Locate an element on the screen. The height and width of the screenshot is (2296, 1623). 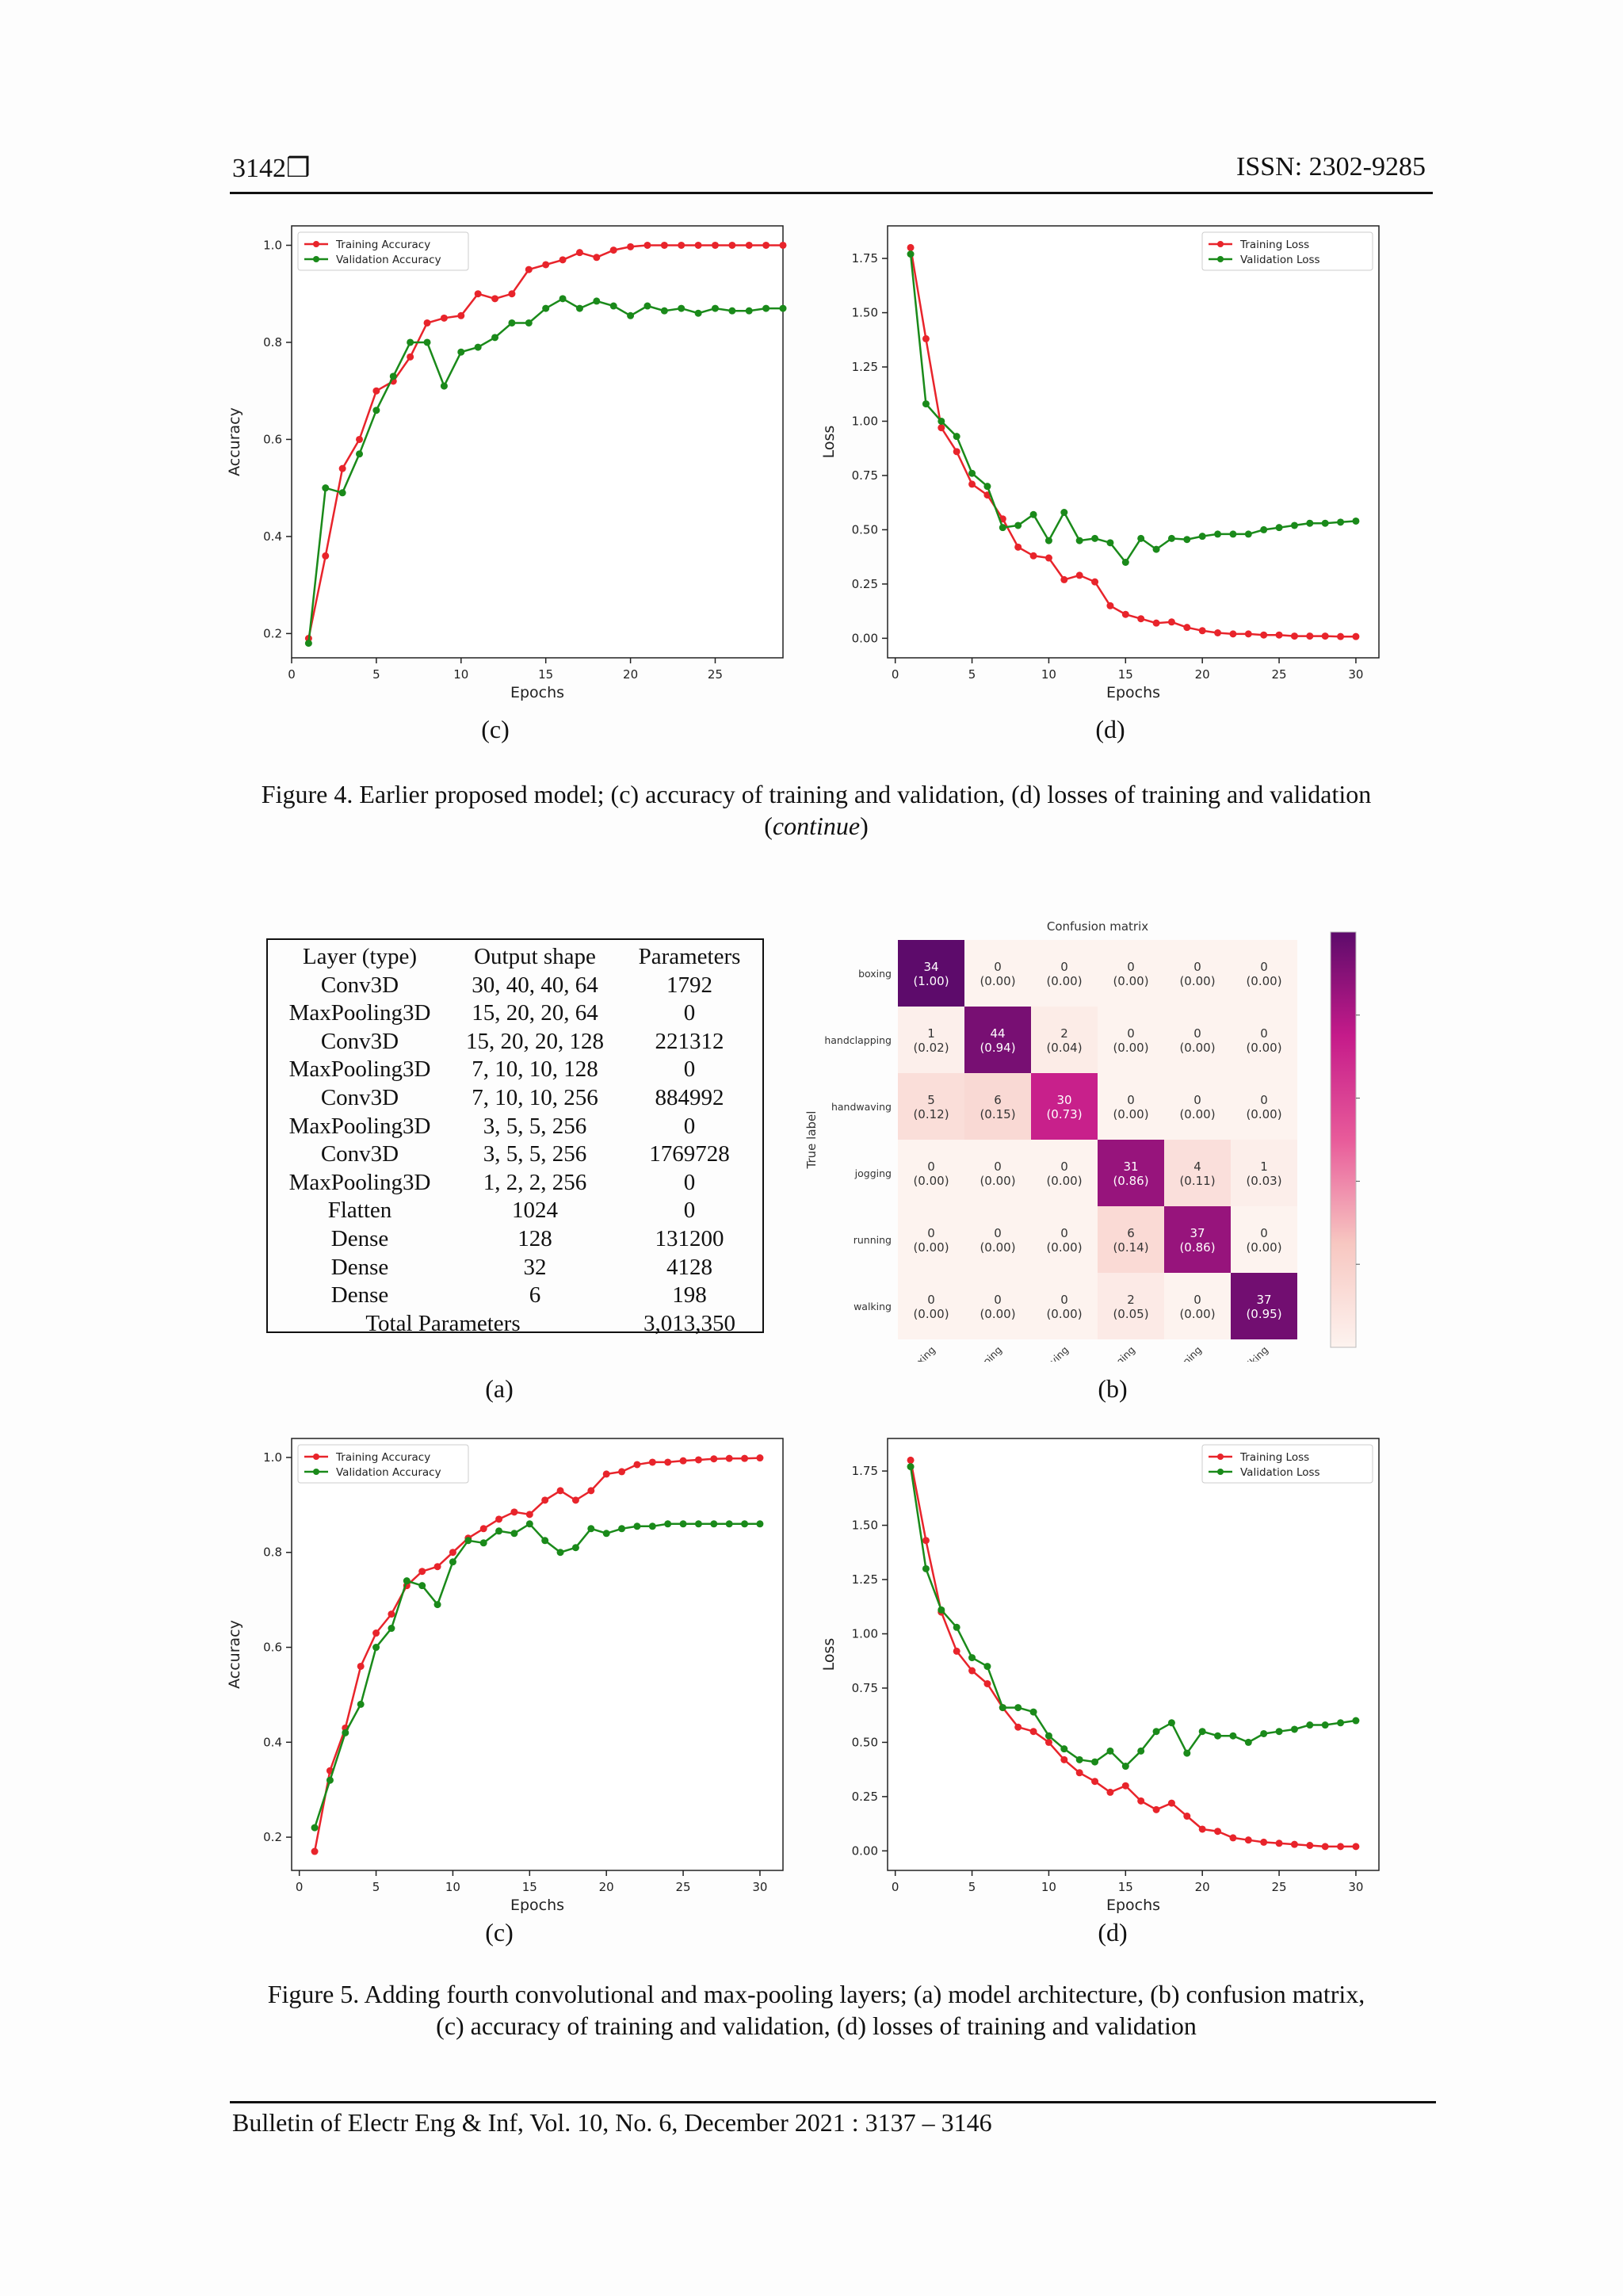
table-cell: 1792 is located at coordinates (689, 985).